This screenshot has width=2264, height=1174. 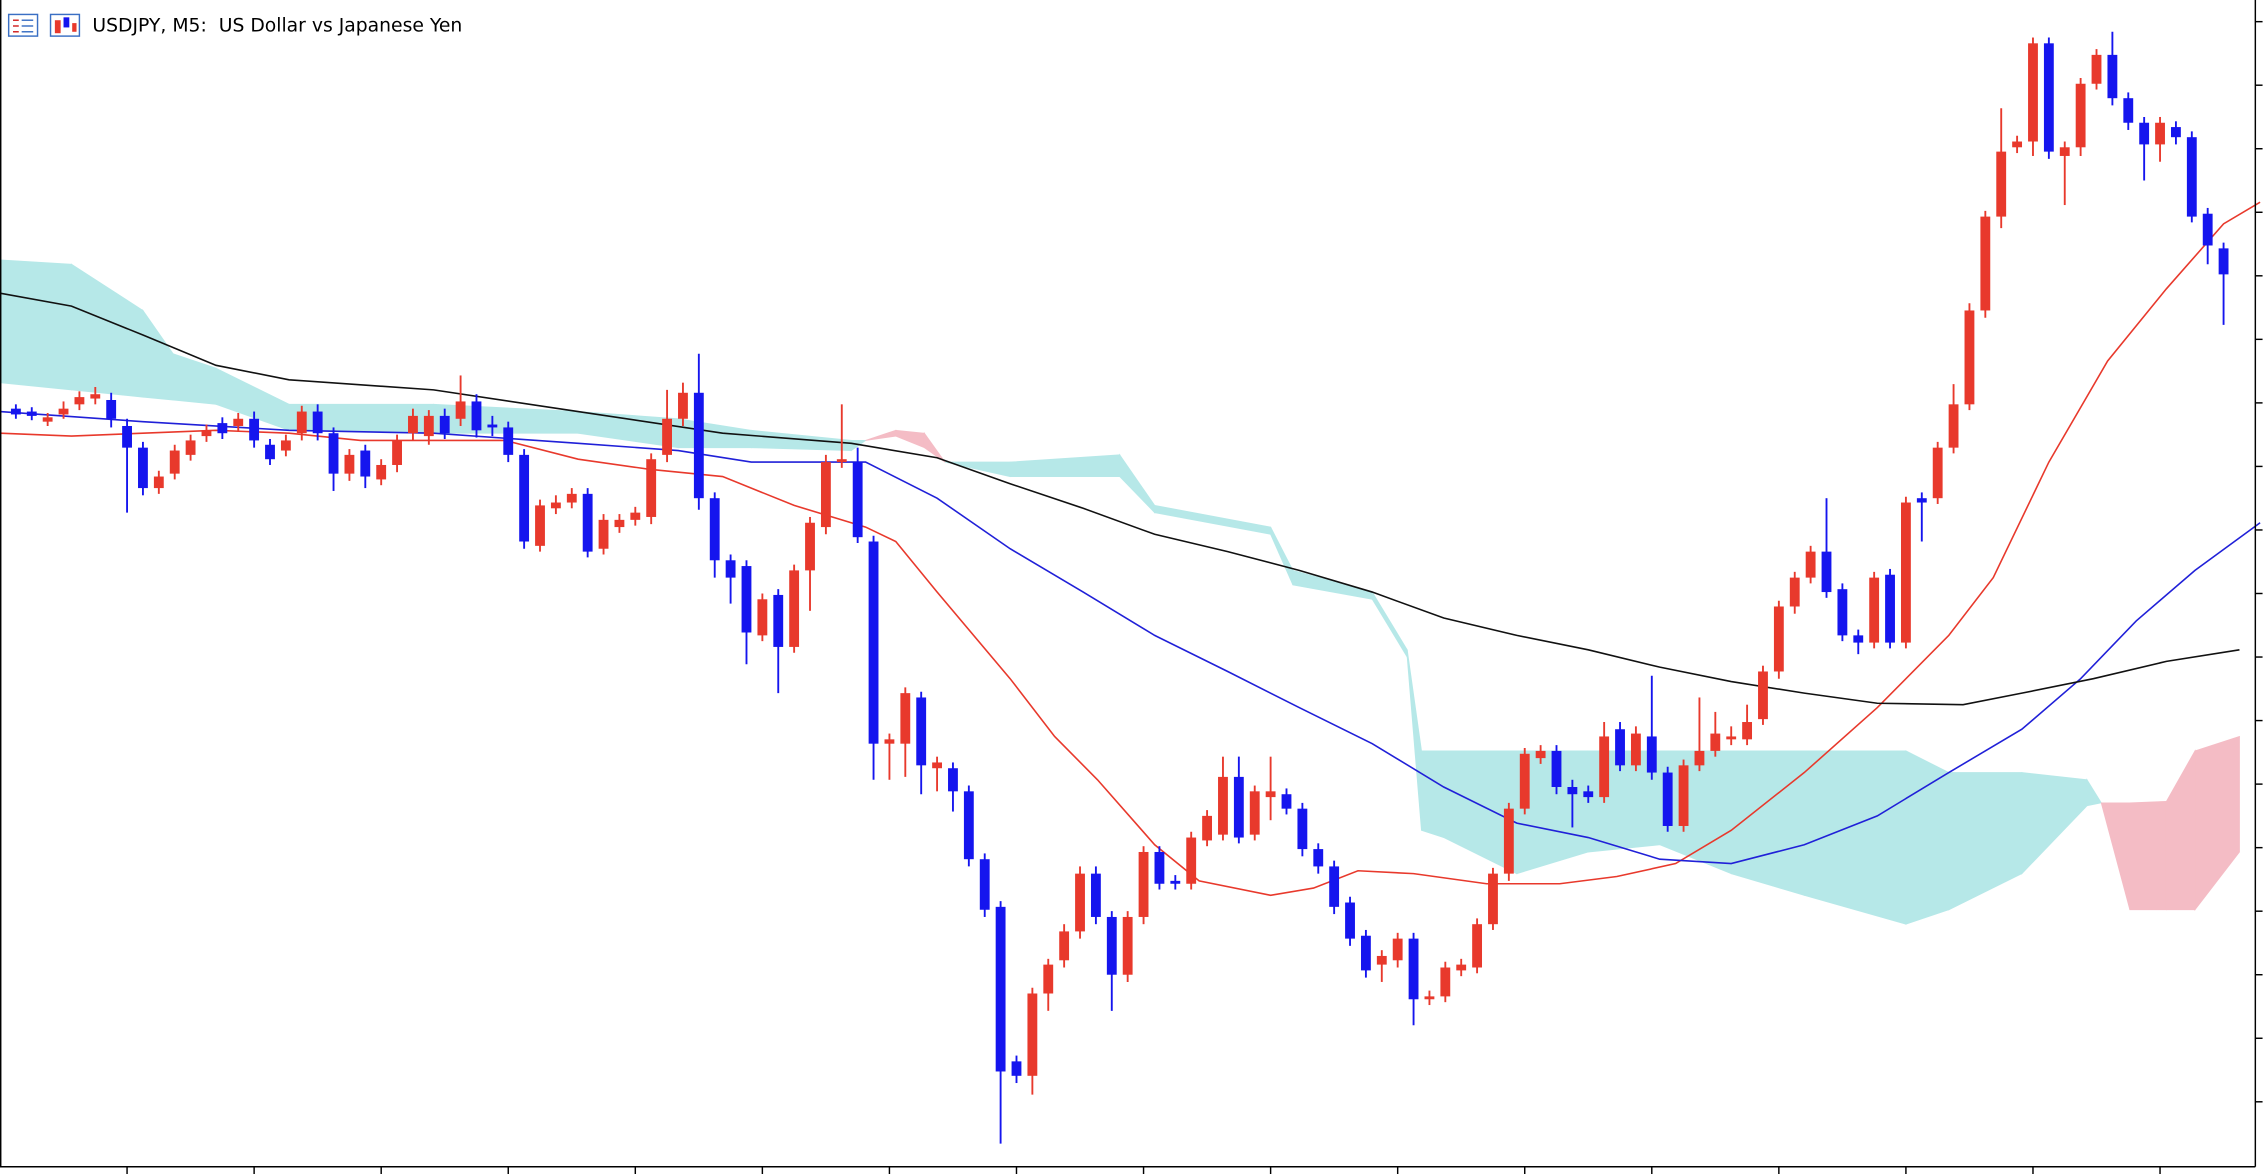 I want to click on chart-icon, so click(x=65, y=25).